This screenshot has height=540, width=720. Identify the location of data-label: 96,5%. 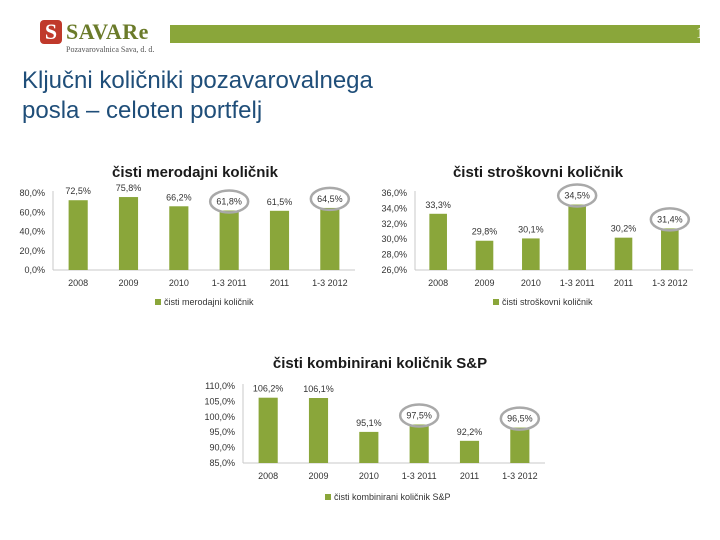
(520, 419).